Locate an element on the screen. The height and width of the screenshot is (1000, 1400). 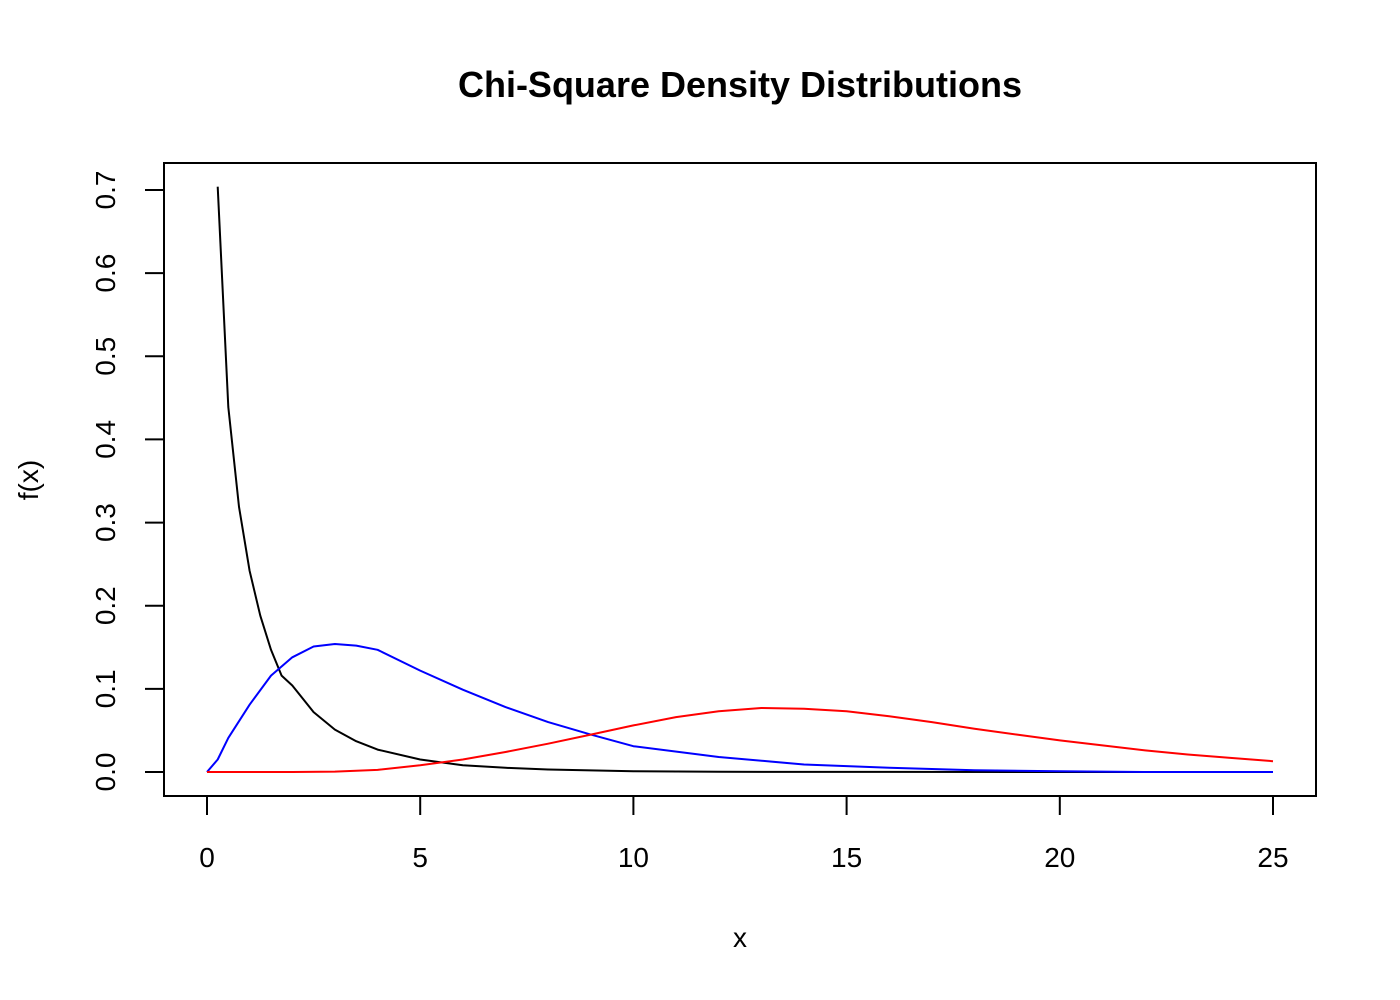
x-axis-label: x is located at coordinates (740, 937).